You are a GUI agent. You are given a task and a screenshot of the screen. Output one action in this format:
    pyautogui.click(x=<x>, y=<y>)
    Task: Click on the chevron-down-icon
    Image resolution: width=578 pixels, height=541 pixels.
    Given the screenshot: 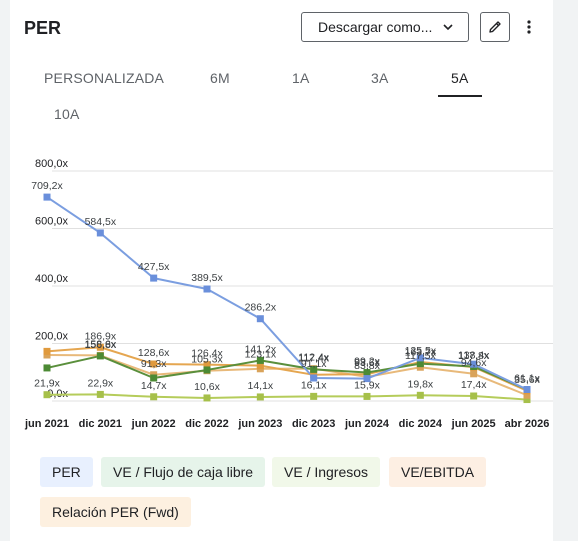 What is the action you would take?
    pyautogui.click(x=448, y=27)
    